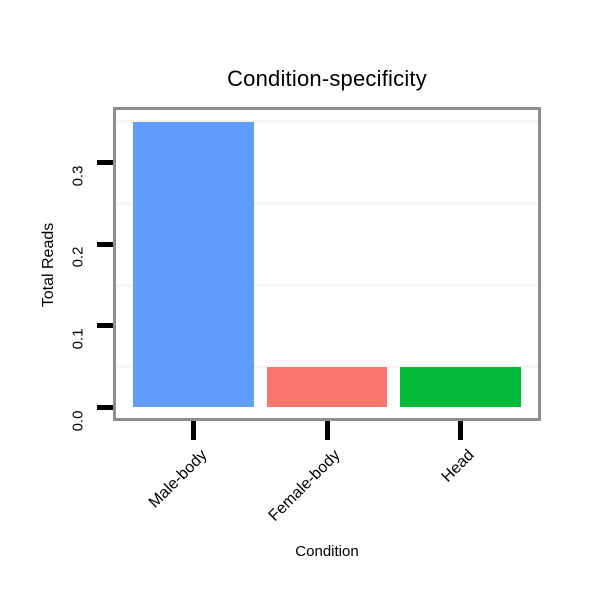 This screenshot has height=600, width=600. What do you see at coordinates (48, 265) in the screenshot?
I see `y-axis-title: Total Reads` at bounding box center [48, 265].